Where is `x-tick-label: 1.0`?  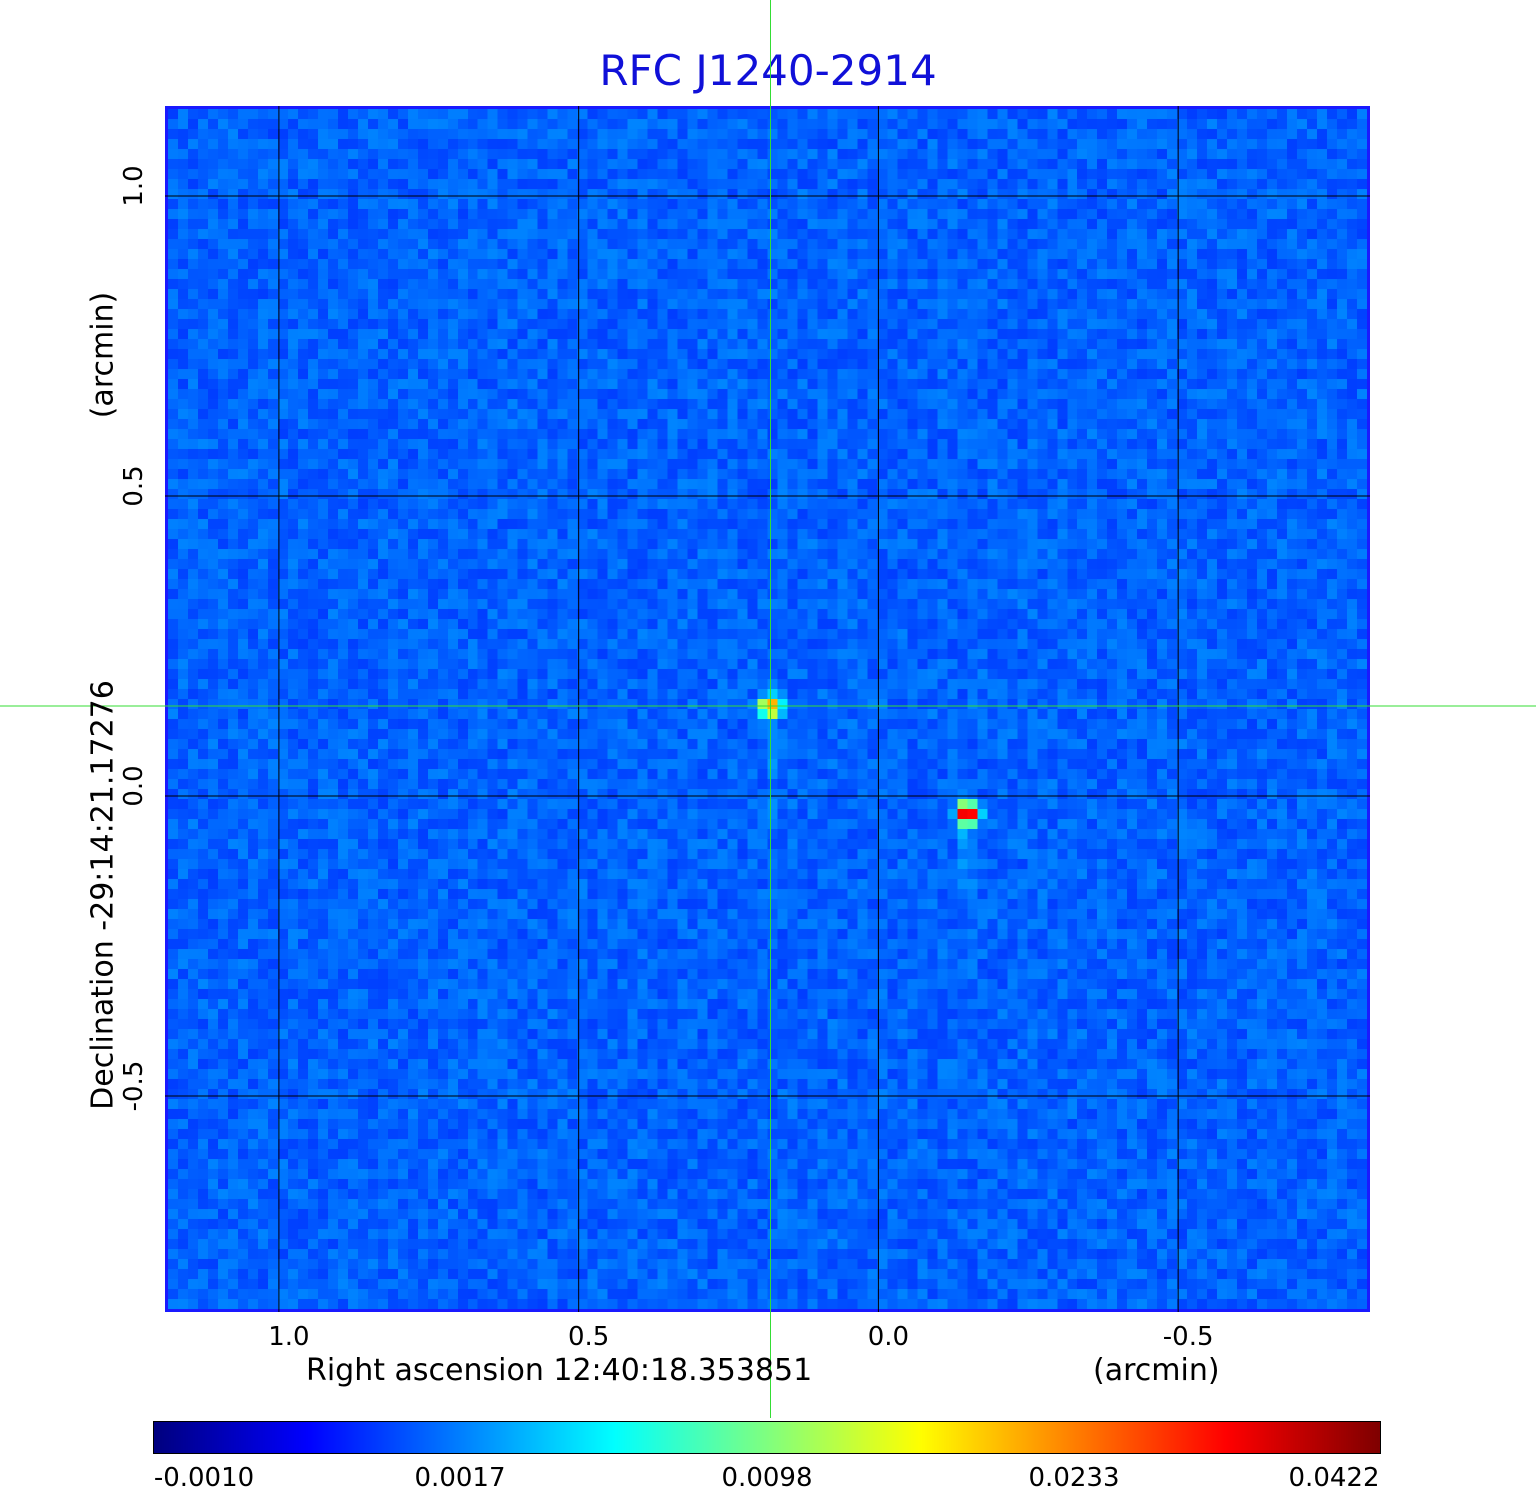 x-tick-label: 1.0 is located at coordinates (289, 1337).